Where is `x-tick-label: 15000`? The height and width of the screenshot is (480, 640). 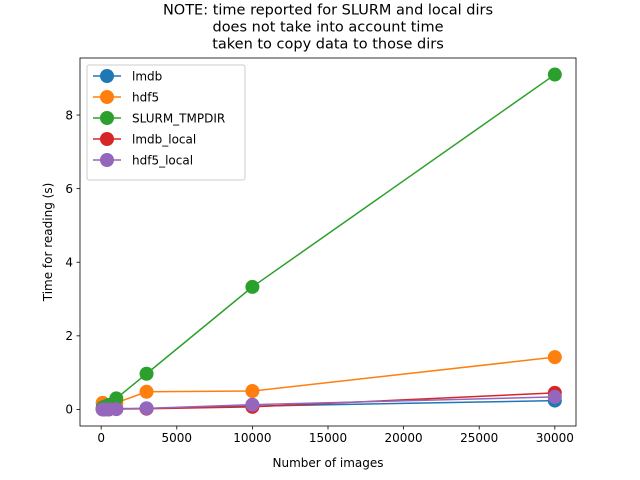
x-tick-label: 15000 is located at coordinates (328, 438).